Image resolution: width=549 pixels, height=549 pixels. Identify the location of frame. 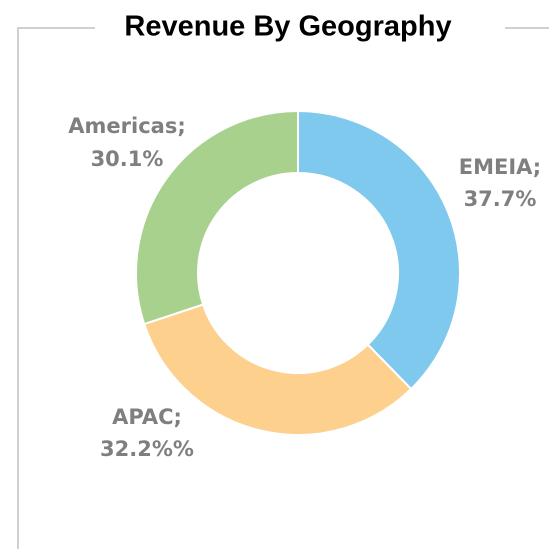
(56, 288).